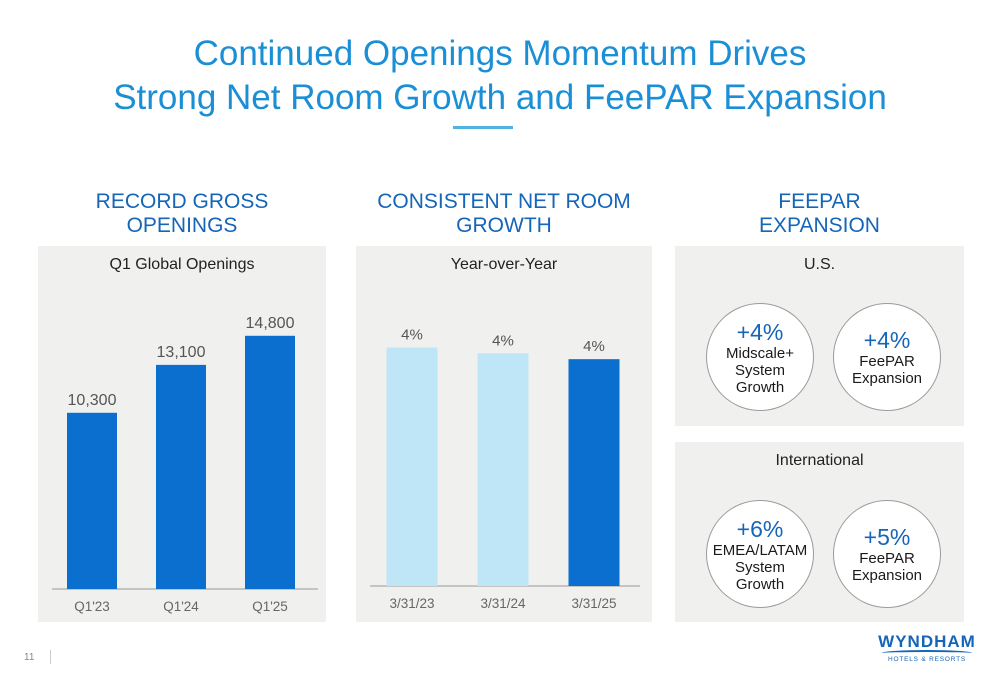 Image resolution: width=1000 pixels, height=685 pixels. I want to click on openings-bar-chart: 10,300 Q1'23 13,100 Q1'24 14,800 Q1'25, so click(185, 464).